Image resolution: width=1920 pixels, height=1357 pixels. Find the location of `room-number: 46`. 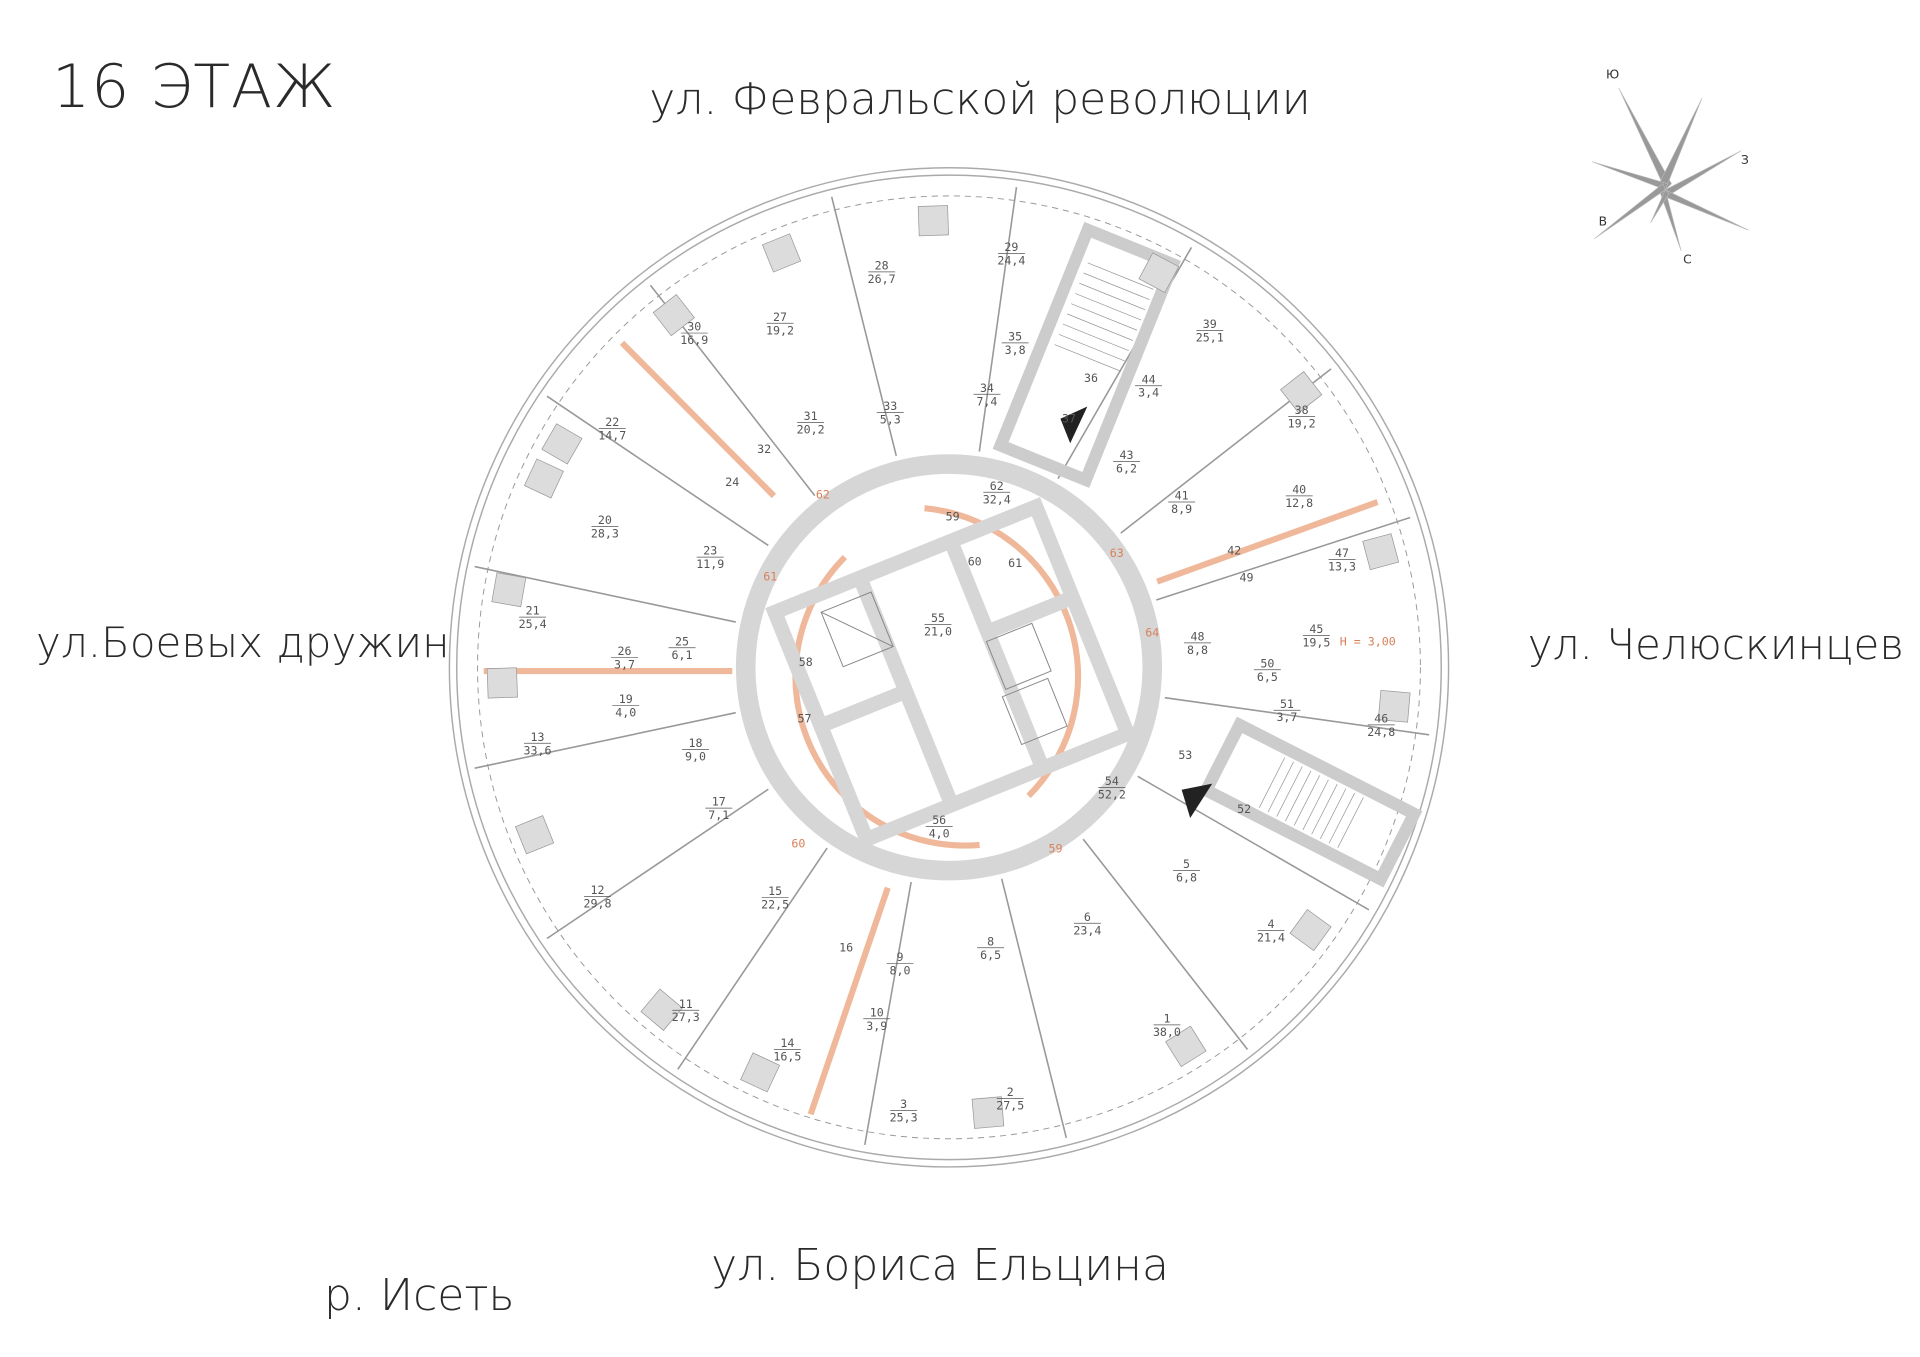

room-number: 46 is located at coordinates (1381, 718).